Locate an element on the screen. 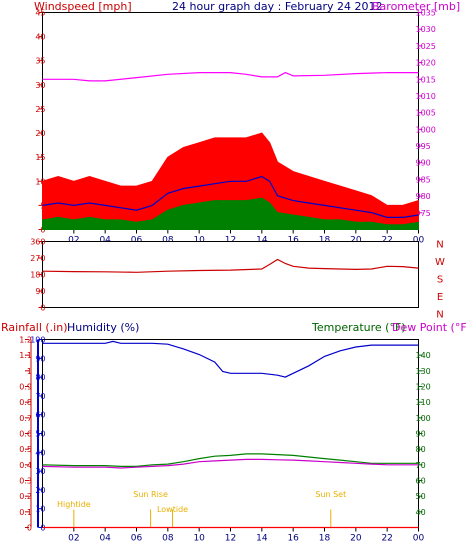 The image size is (466, 555). wind-direction-series is located at coordinates (230, 265).